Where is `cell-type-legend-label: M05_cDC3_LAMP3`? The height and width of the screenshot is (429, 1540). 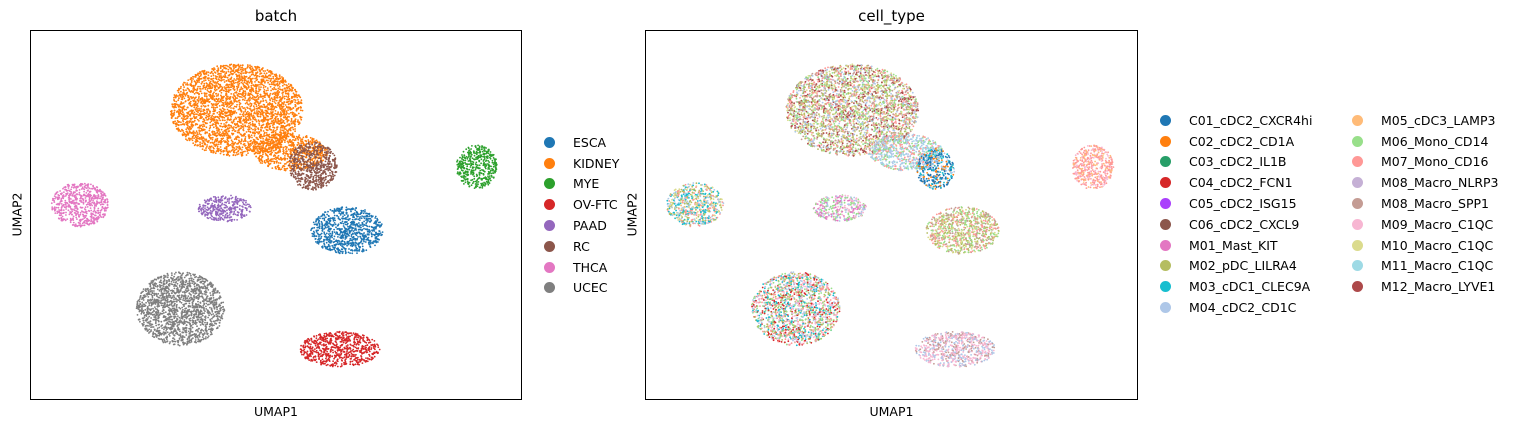 cell-type-legend-label: M05_cDC3_LAMP3 is located at coordinates (1438, 120).